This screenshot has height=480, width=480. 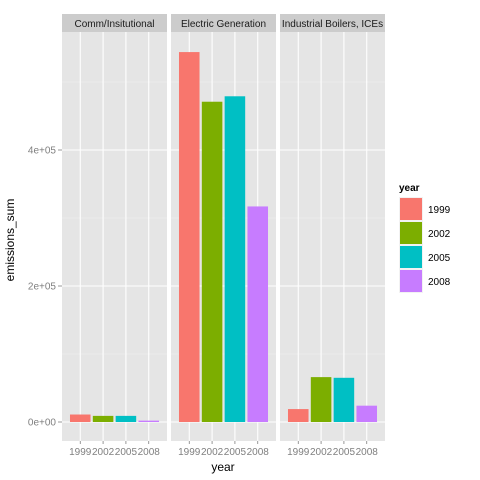 I want to click on facet-strip-label: Electric Generation, so click(x=223, y=24).